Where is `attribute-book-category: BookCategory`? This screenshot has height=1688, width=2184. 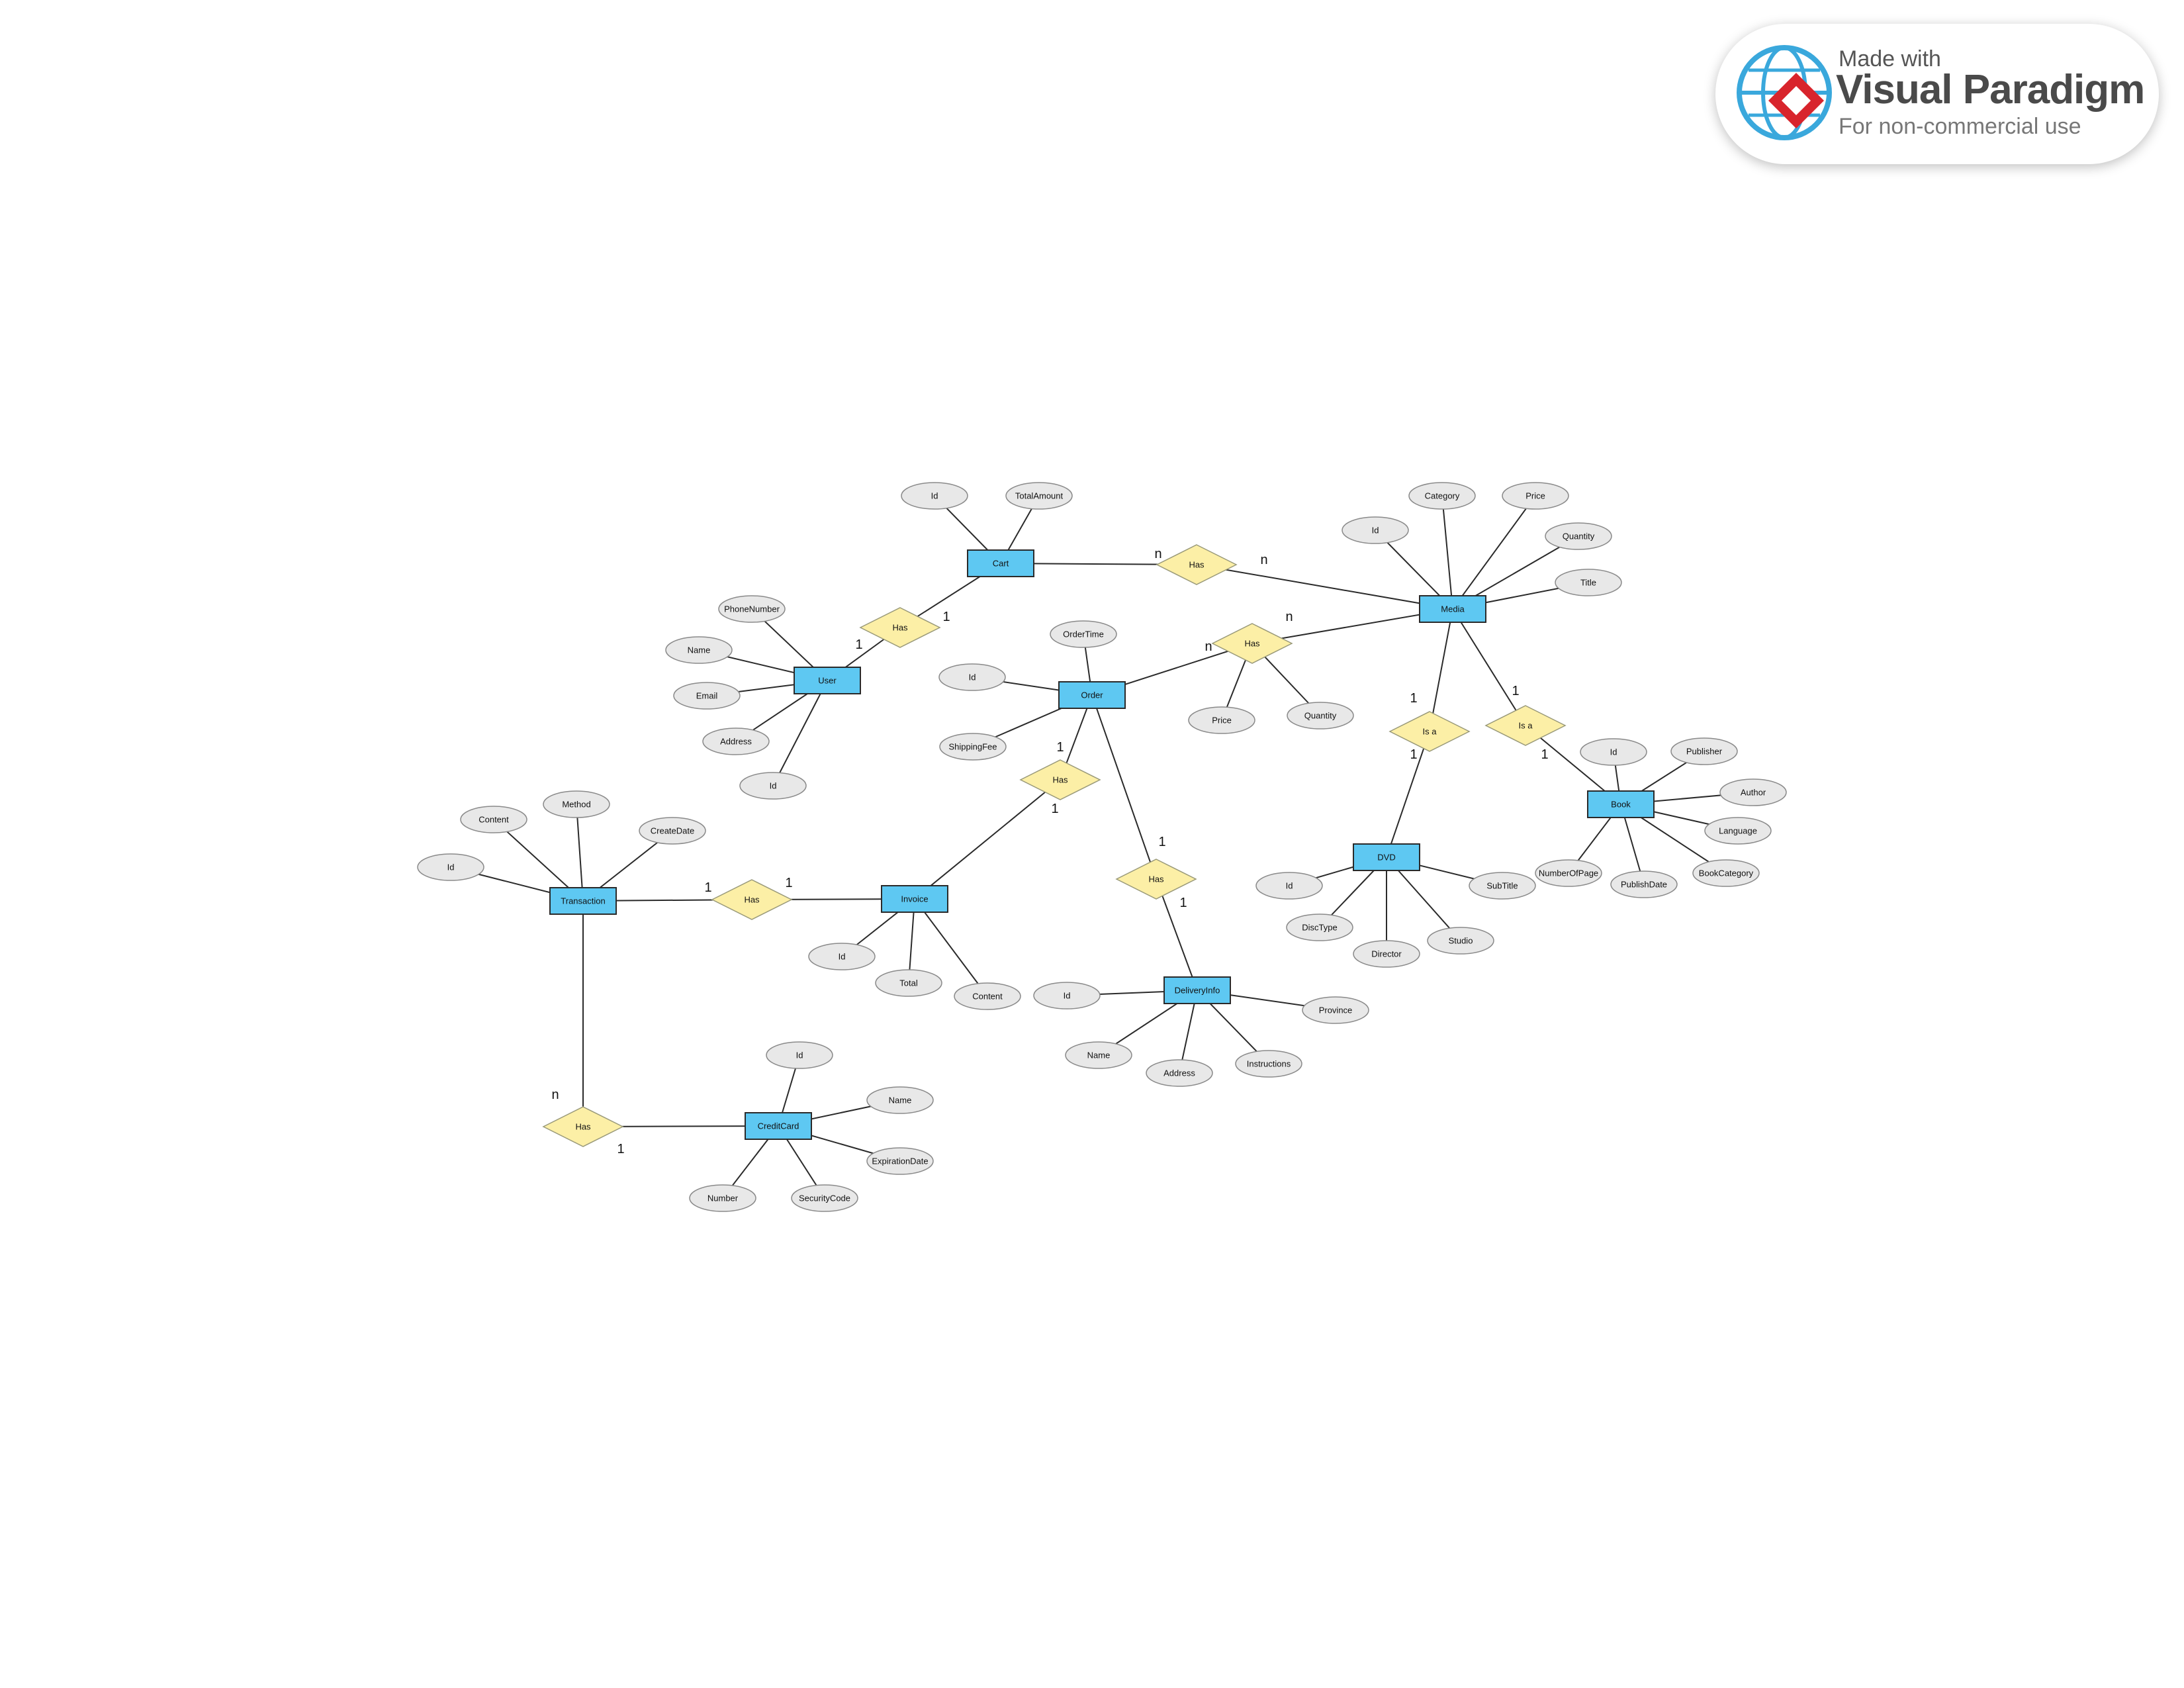
attribute-book-category: BookCategory is located at coordinates (1726, 873).